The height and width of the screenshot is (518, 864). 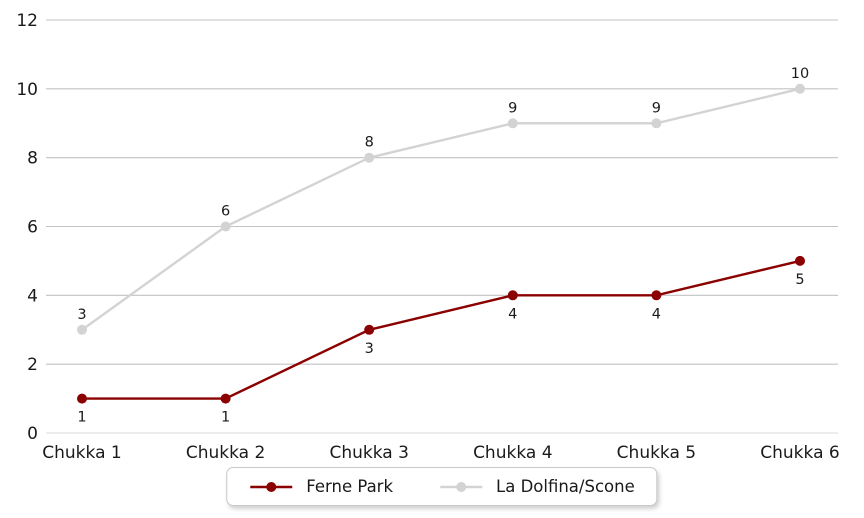 I want to click on x-tick-label: Chukka 4, so click(x=512, y=453).